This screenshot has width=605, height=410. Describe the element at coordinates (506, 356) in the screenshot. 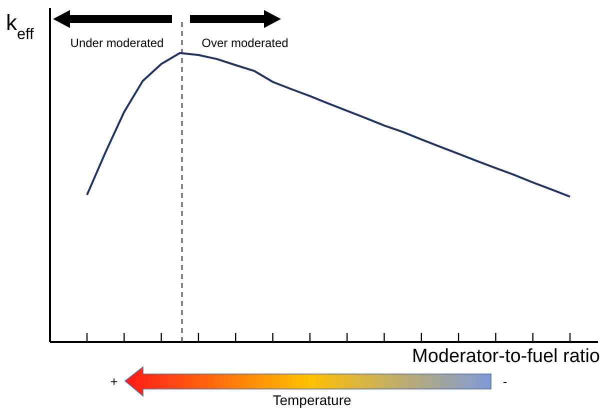

I see `x-axis-title: Moderator-to-fuel ratio` at that location.